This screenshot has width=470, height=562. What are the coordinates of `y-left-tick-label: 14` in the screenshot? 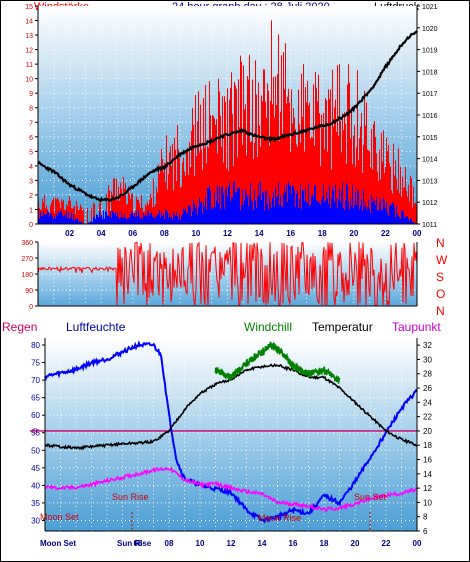 It's located at (29, 22).